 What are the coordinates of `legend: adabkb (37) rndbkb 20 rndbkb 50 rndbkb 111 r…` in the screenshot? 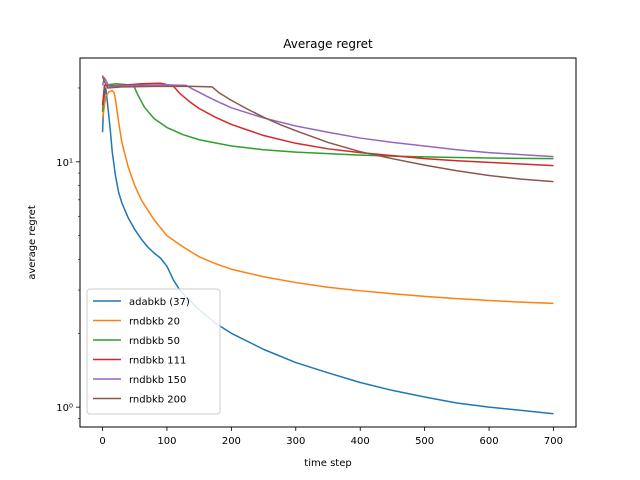 It's located at (153, 351).